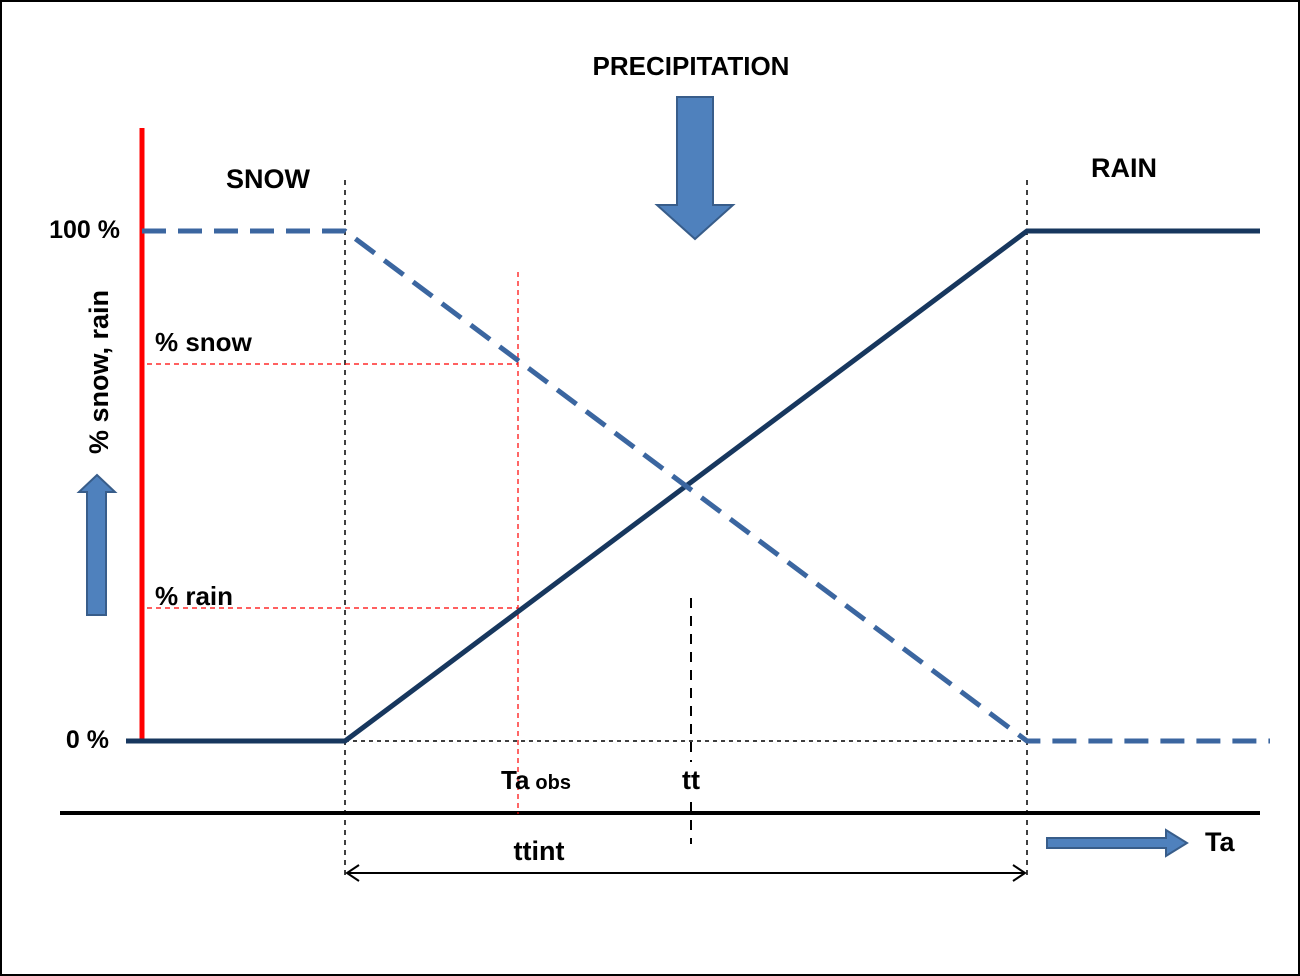 This screenshot has height=976, width=1300. What do you see at coordinates (691, 66) in the screenshot?
I see `title-label: PRECIPITATION` at bounding box center [691, 66].